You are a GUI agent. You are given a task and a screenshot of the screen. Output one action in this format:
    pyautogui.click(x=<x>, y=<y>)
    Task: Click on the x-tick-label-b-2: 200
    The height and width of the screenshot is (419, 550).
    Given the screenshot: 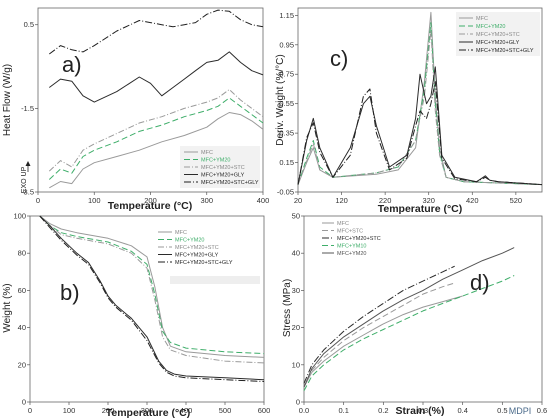 What is the action you would take?
    pyautogui.click(x=108, y=410)
    